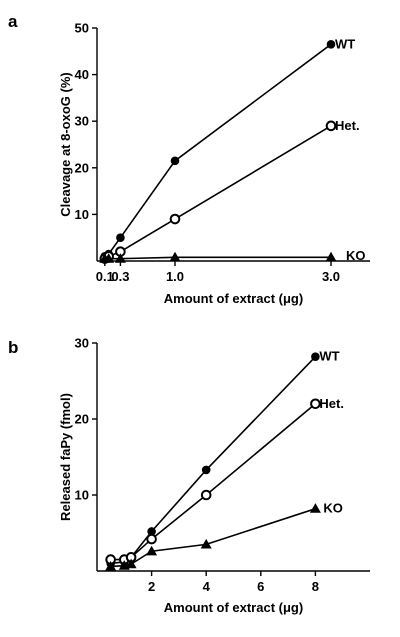 Image resolution: width=400 pixels, height=637 pixels. I want to click on panel-a-y-tick-label: 50, so click(82, 28).